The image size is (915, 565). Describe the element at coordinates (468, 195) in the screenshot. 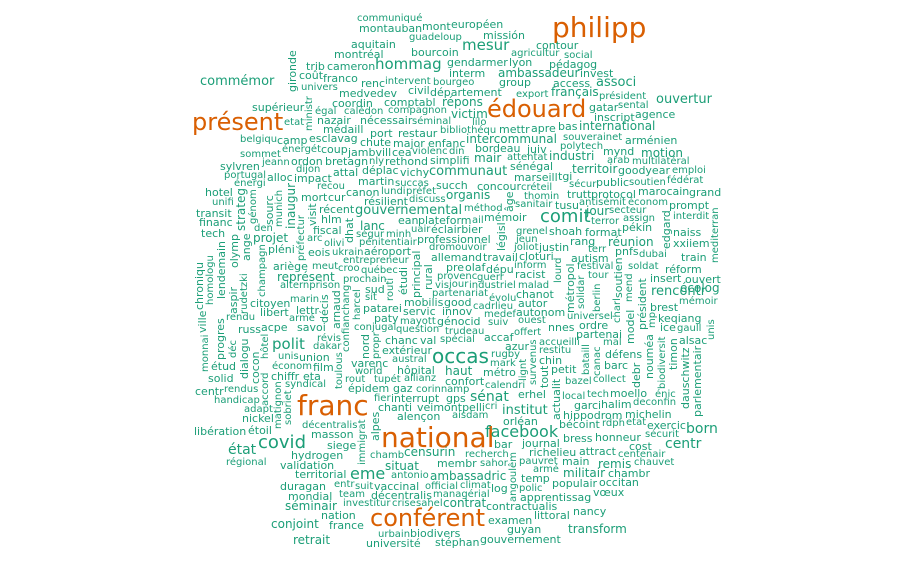

I see `word-45: organis` at that location.